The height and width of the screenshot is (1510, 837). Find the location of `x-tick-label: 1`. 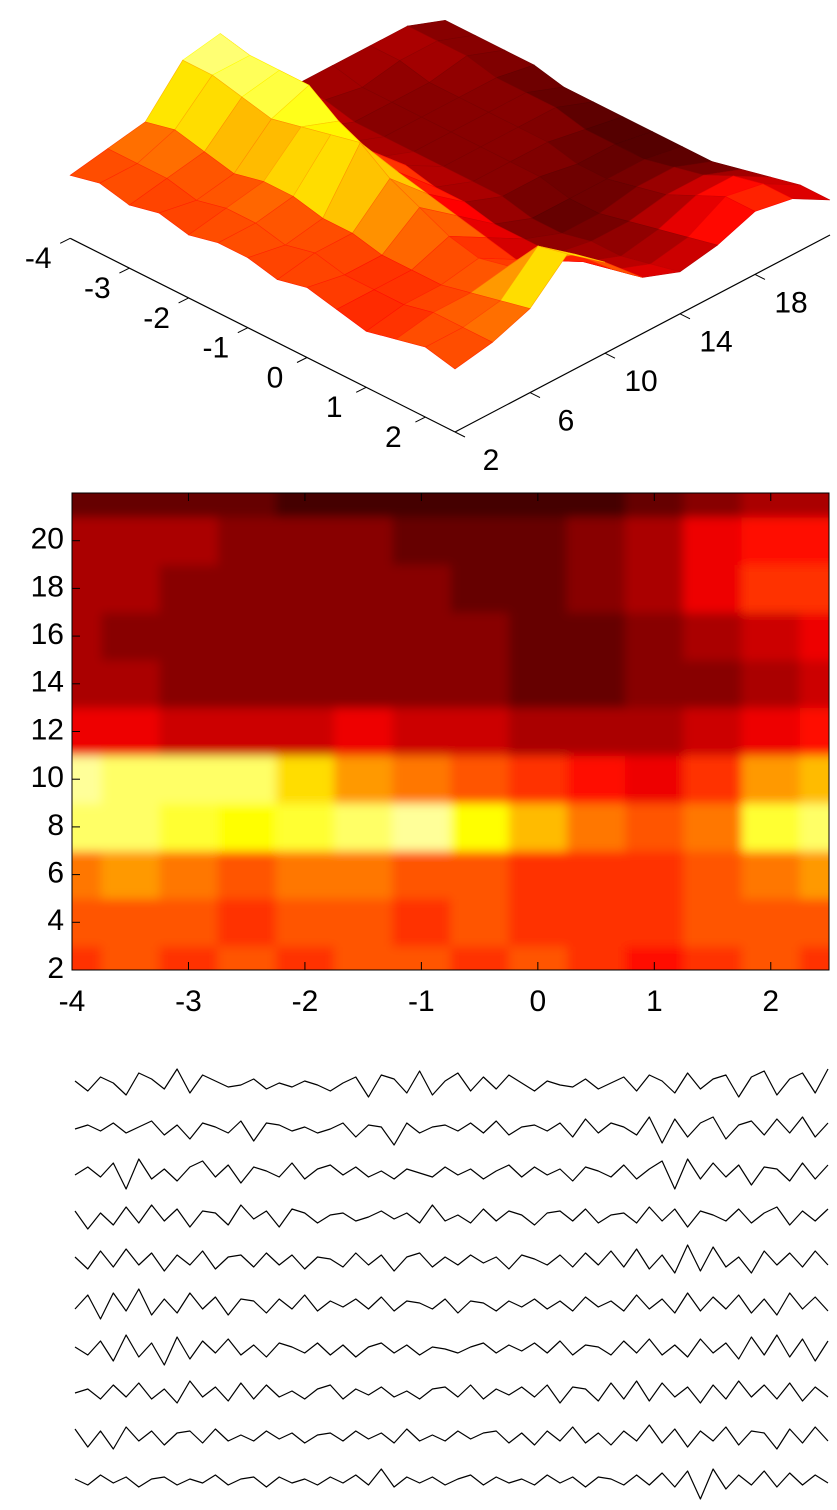

x-tick-label: 1 is located at coordinates (334, 407).